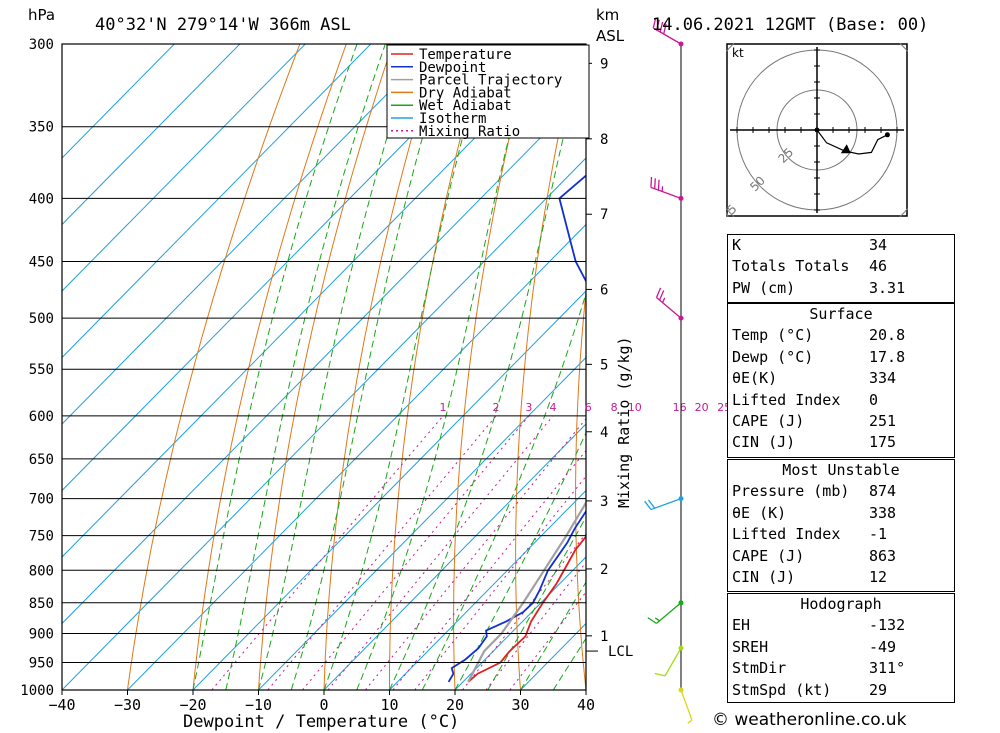 This screenshot has height=733, width=1000. I want to click on mu-cin-row: CIN (J) 12, so click(841, 577).